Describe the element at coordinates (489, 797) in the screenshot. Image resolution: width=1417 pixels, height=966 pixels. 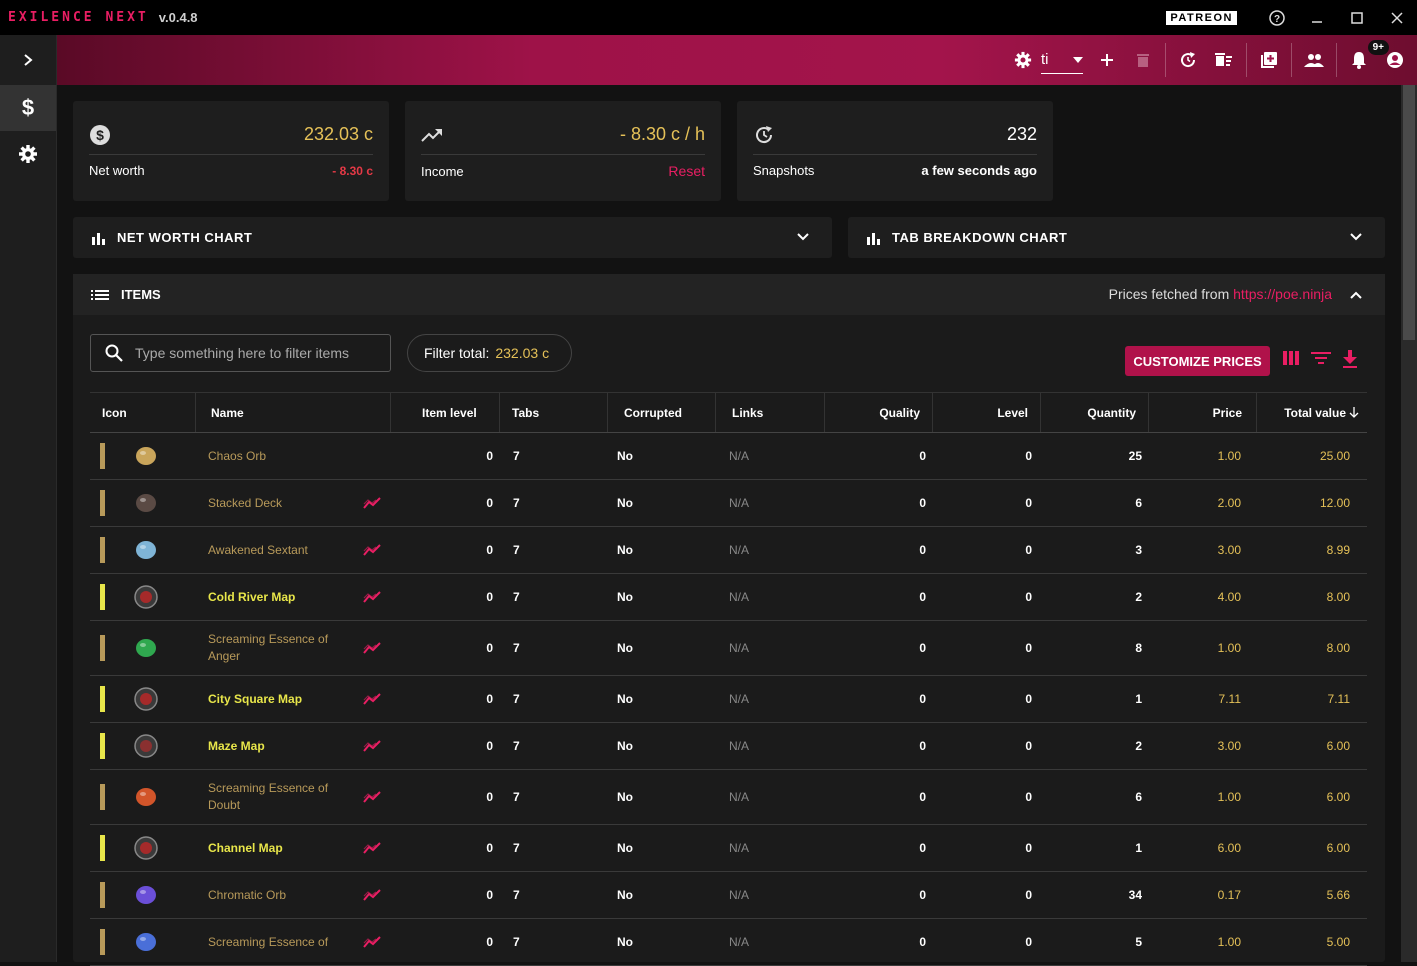
I see `item-level-cell: 0` at that location.